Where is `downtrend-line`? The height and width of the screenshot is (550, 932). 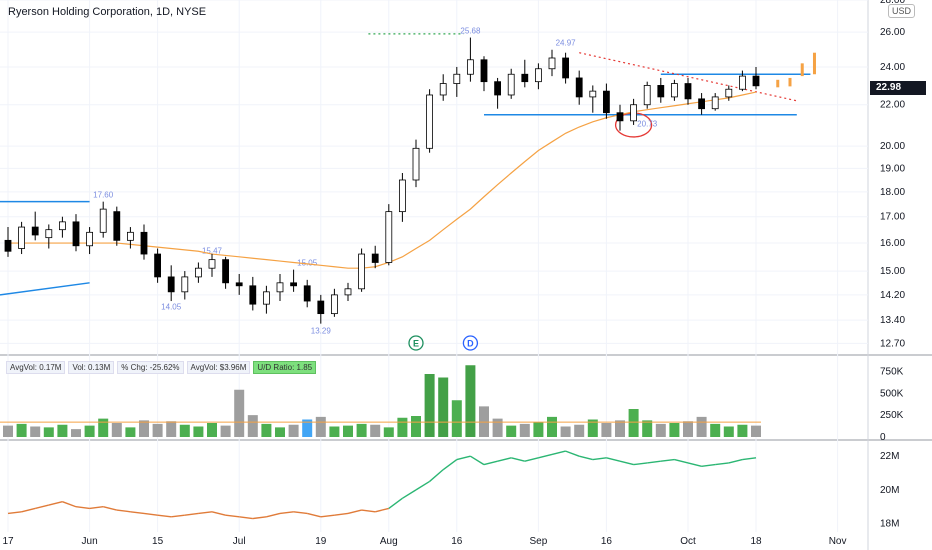 downtrend-line is located at coordinates (688, 77).